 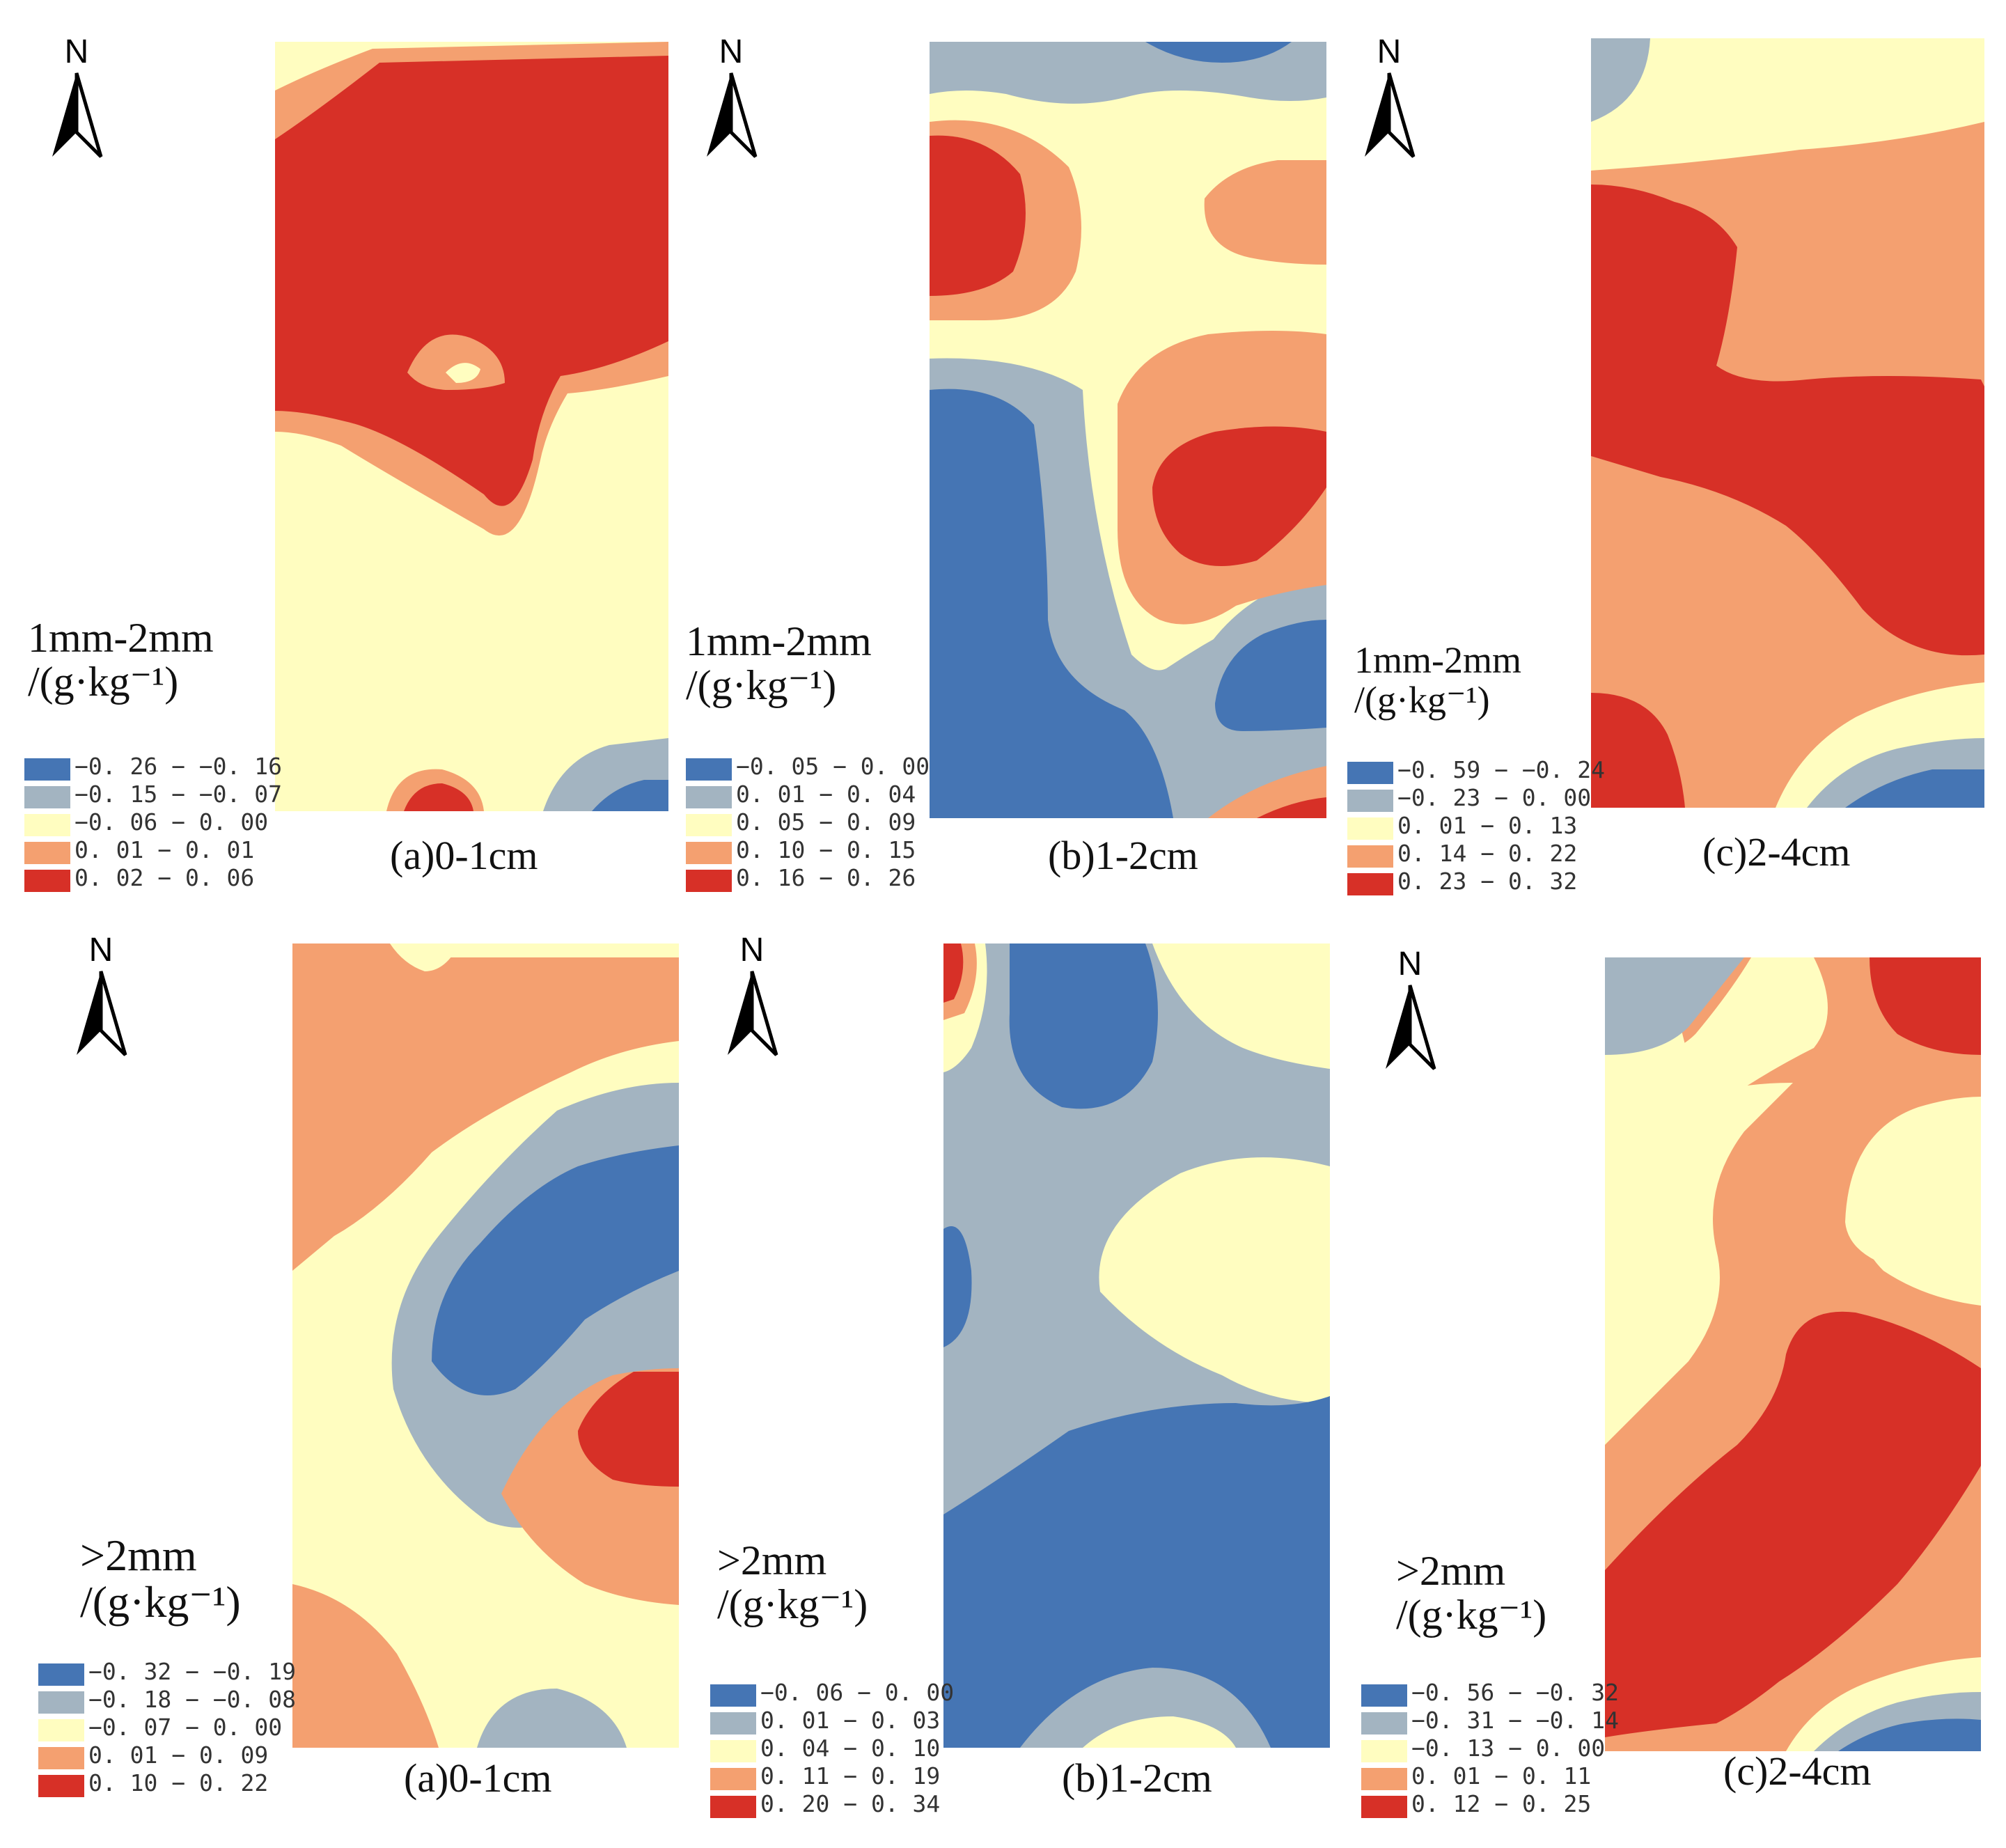 I want to click on legend-label: −0. 15 − −0. 07, so click(x=179, y=795).